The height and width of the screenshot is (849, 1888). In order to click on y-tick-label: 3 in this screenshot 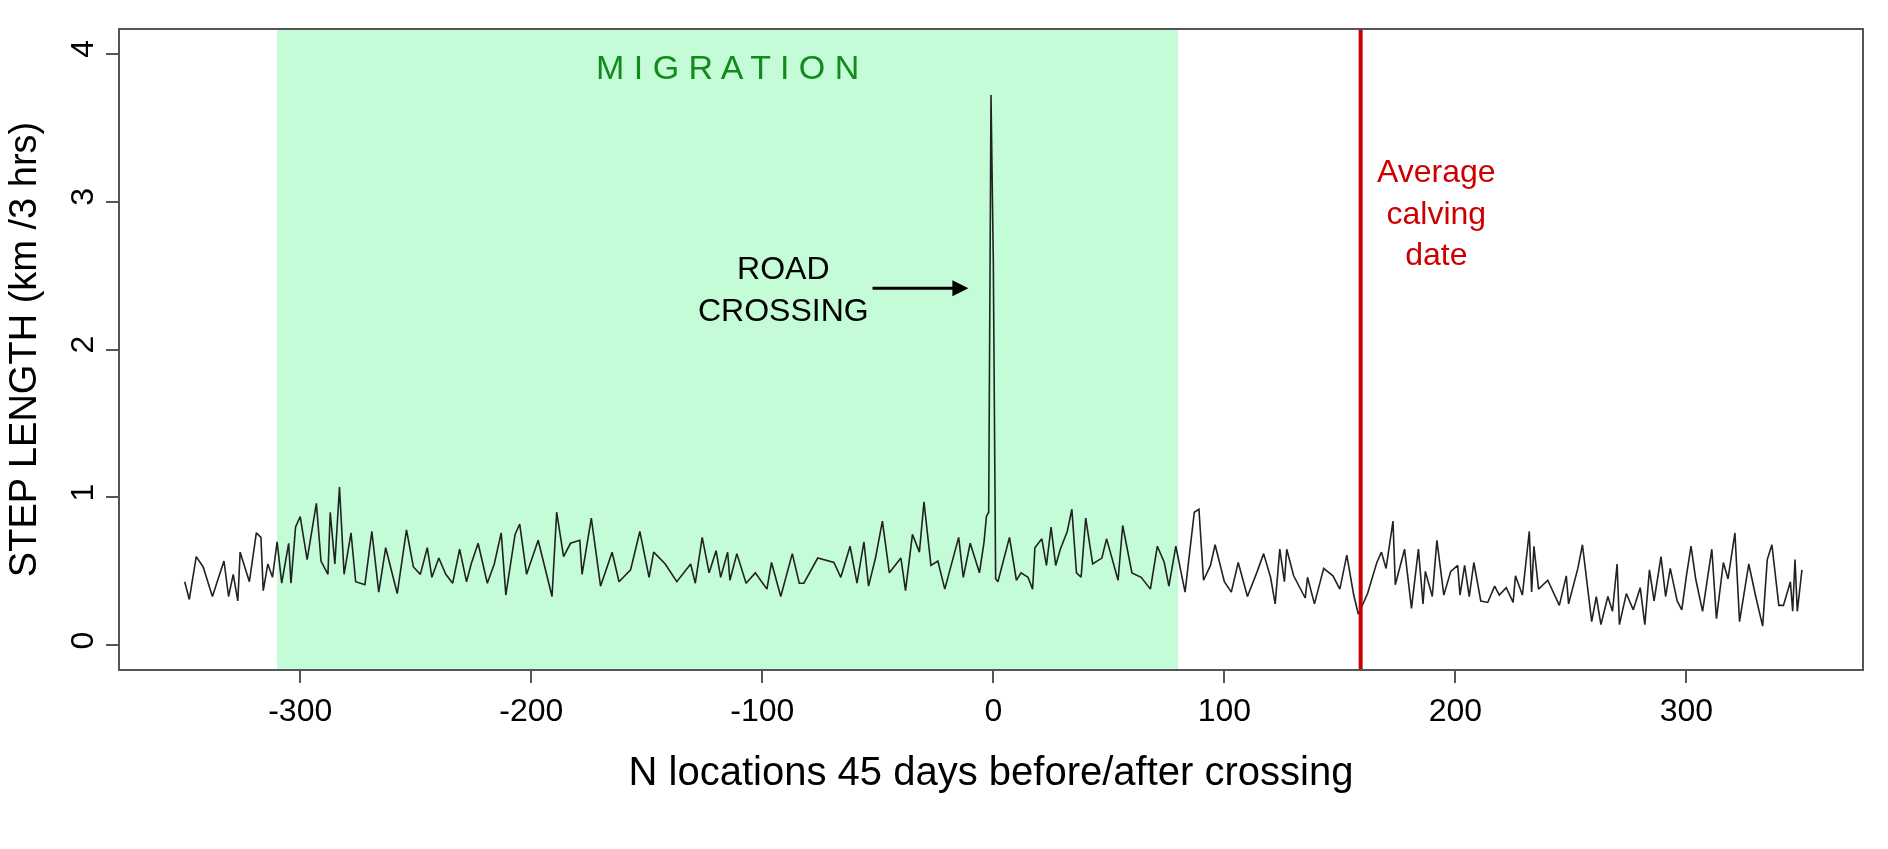, I will do `click(82, 196)`.